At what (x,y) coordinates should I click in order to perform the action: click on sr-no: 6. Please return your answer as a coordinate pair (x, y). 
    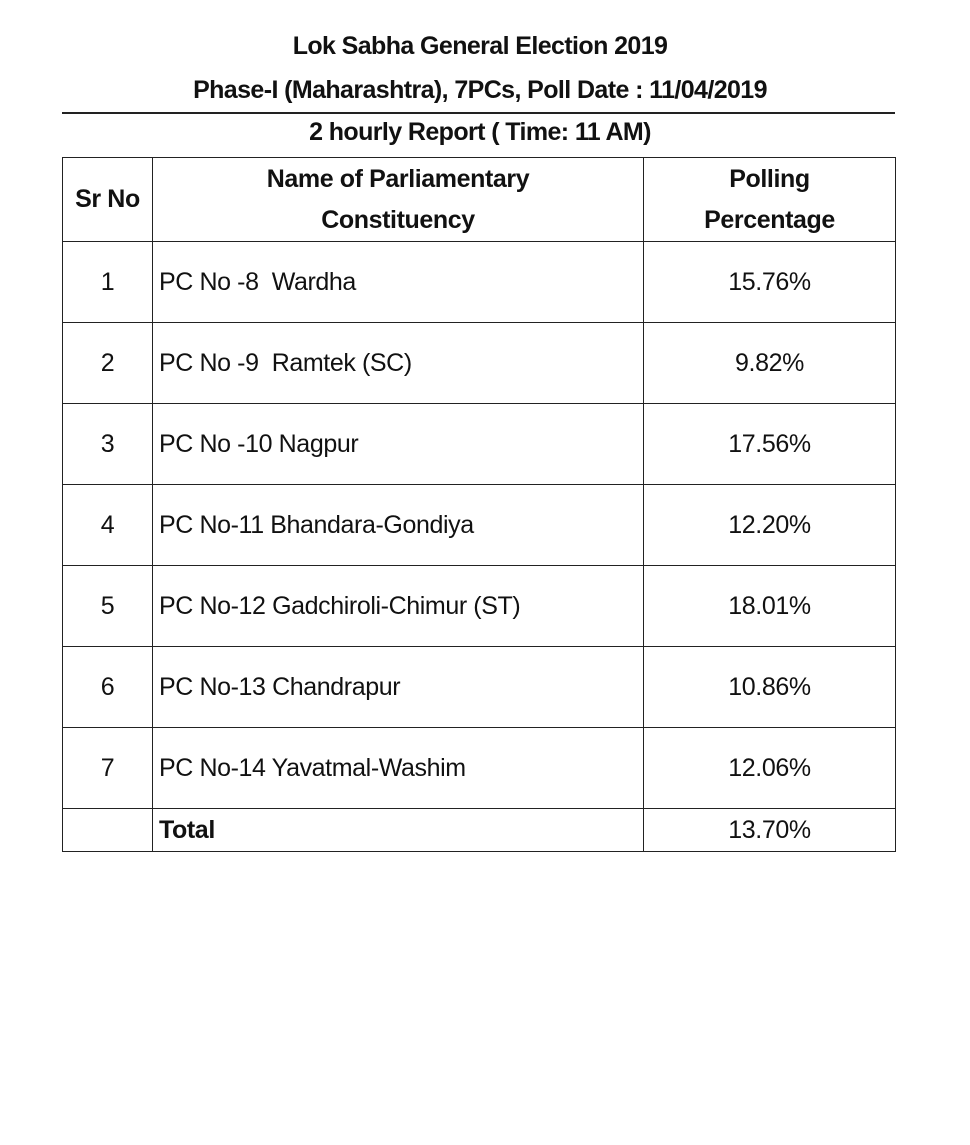
    Looking at the image, I should click on (107, 687).